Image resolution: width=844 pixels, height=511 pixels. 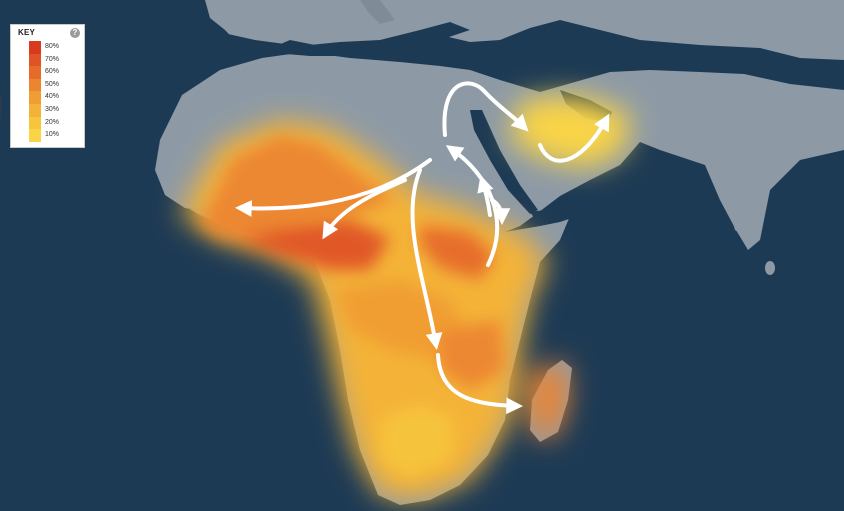 I want to click on arrow-central-west, so click(x=364, y=209).